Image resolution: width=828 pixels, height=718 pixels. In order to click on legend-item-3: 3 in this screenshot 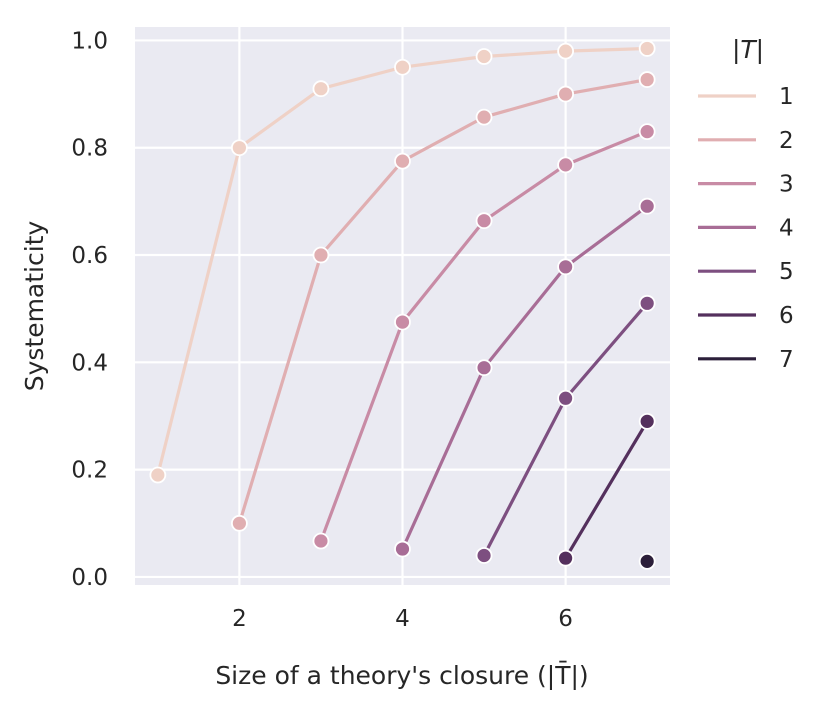, I will do `click(746, 185)`.